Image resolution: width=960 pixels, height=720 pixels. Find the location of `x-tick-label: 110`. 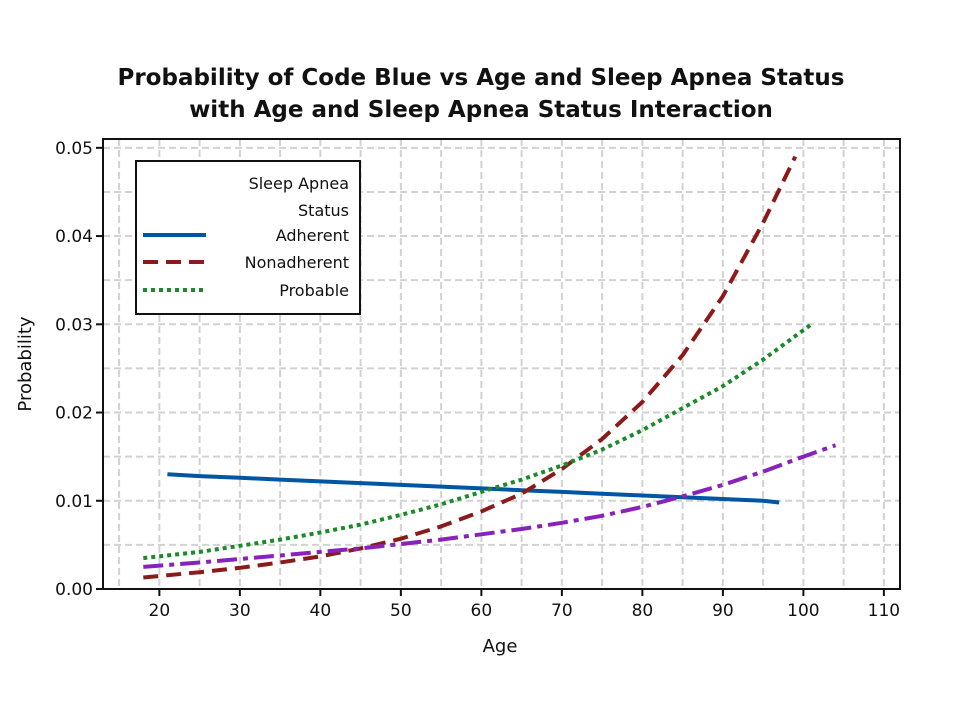

x-tick-label: 110 is located at coordinates (884, 611).